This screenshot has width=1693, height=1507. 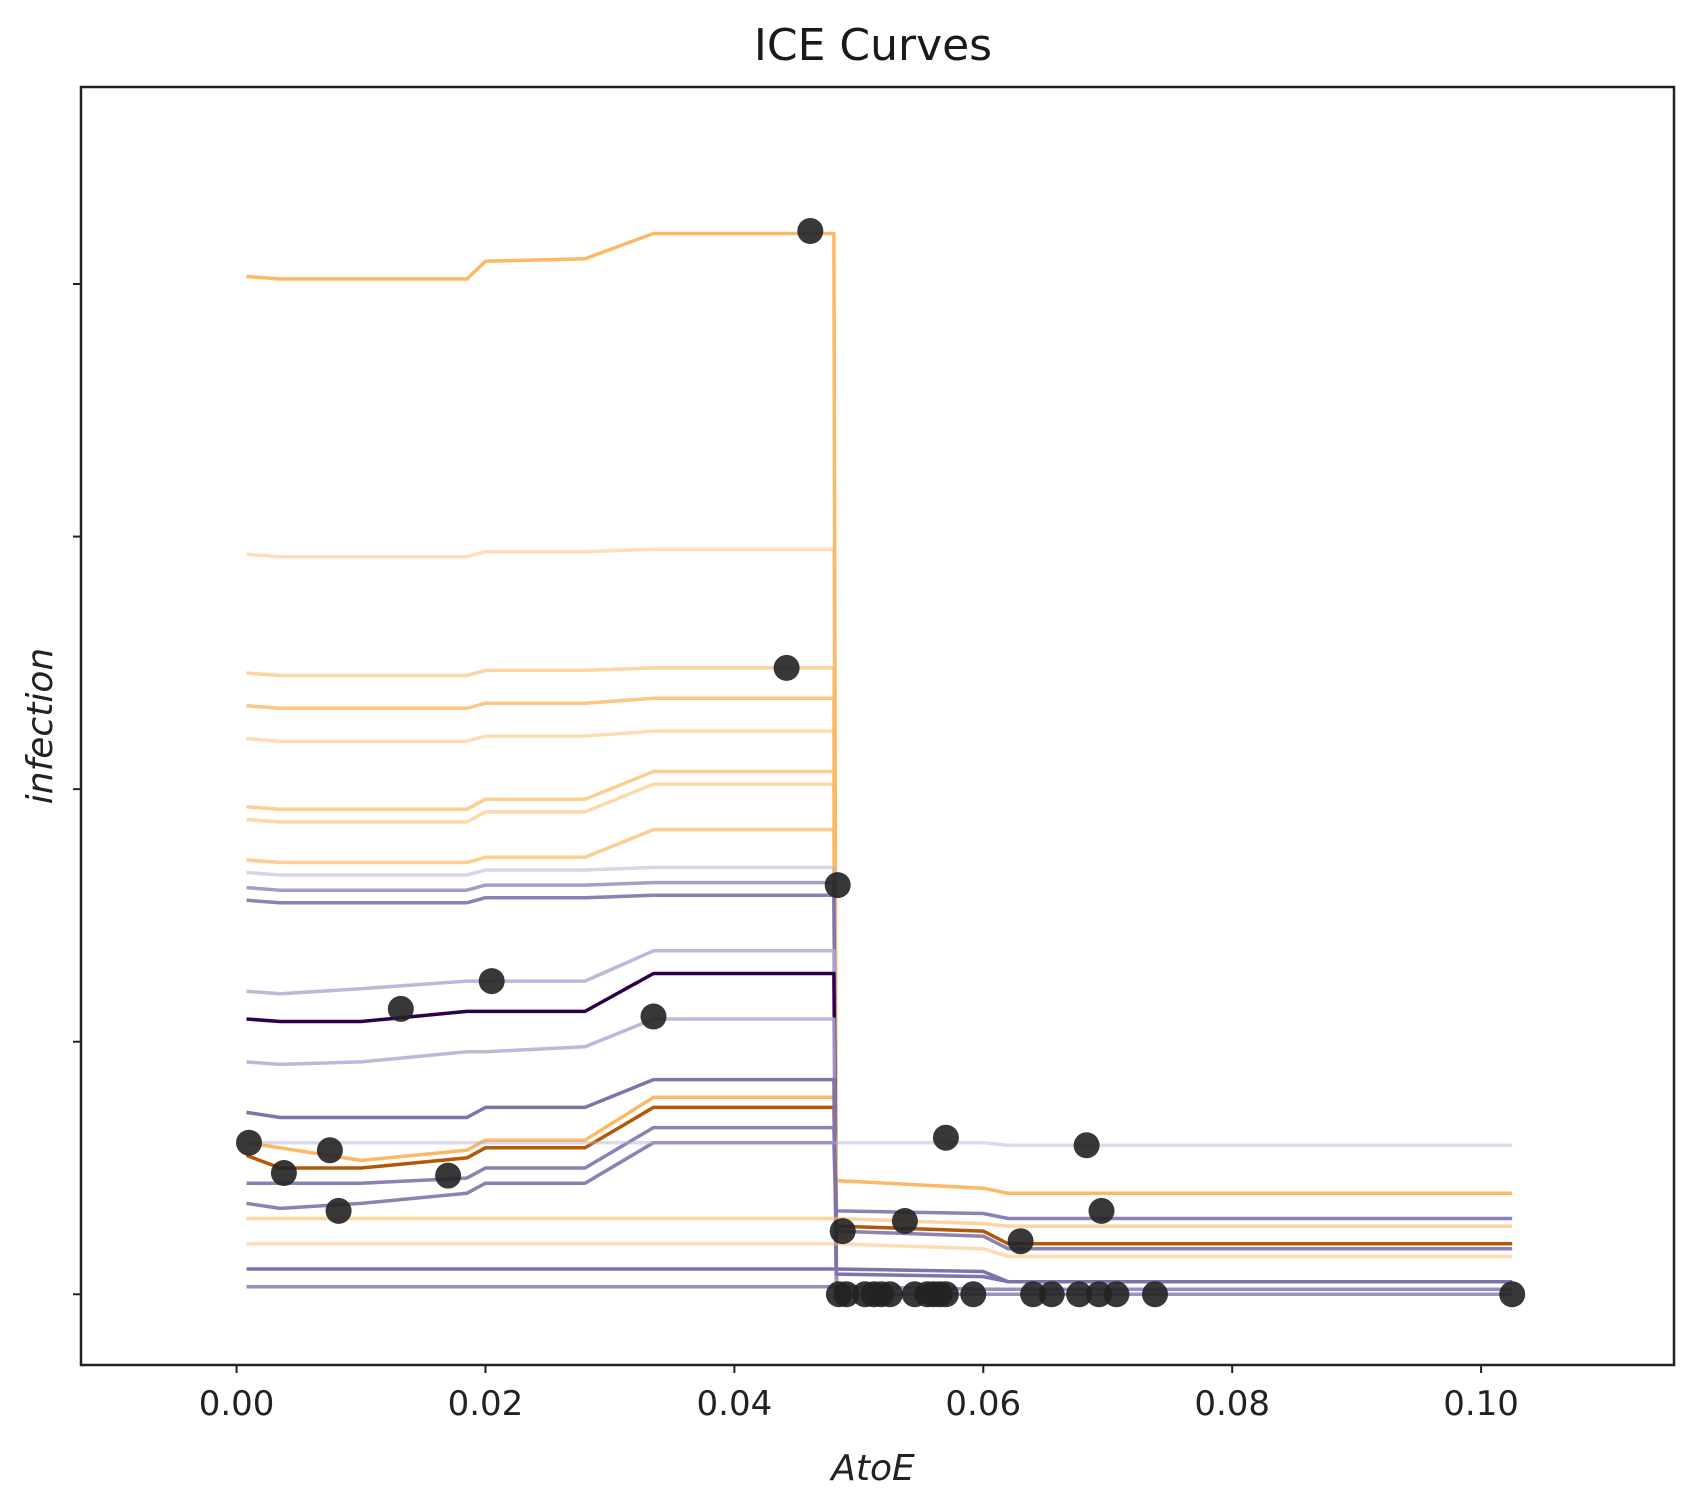 What do you see at coordinates (859, 1394) in the screenshot?
I see `x-axis: 0.00 0.02 0.04 0.06 0.08 0.10` at bounding box center [859, 1394].